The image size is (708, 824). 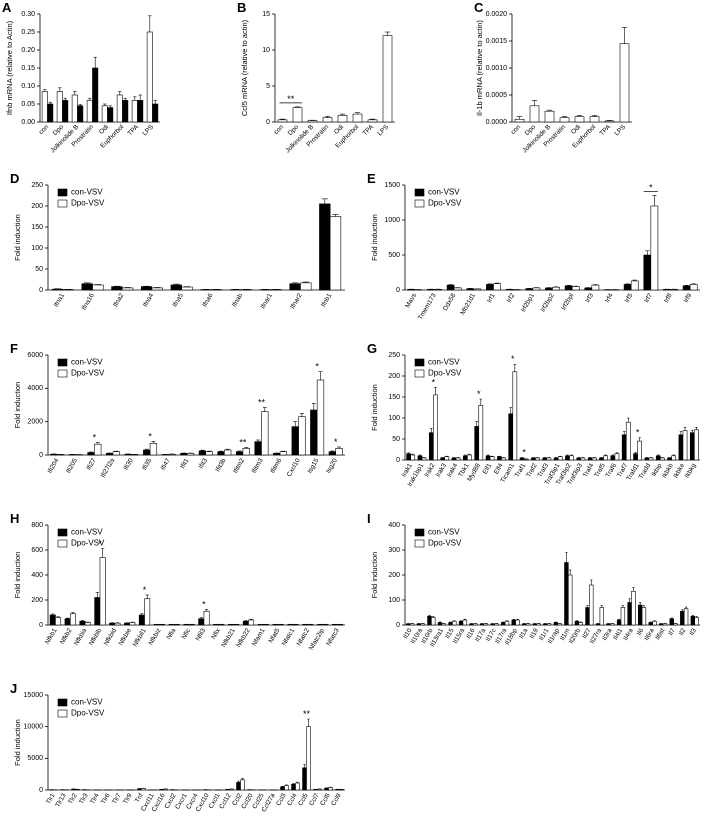 What do you see at coordinates (641, 632) in the screenshot?
I see `x-tick-label: Il6` at bounding box center [641, 632].